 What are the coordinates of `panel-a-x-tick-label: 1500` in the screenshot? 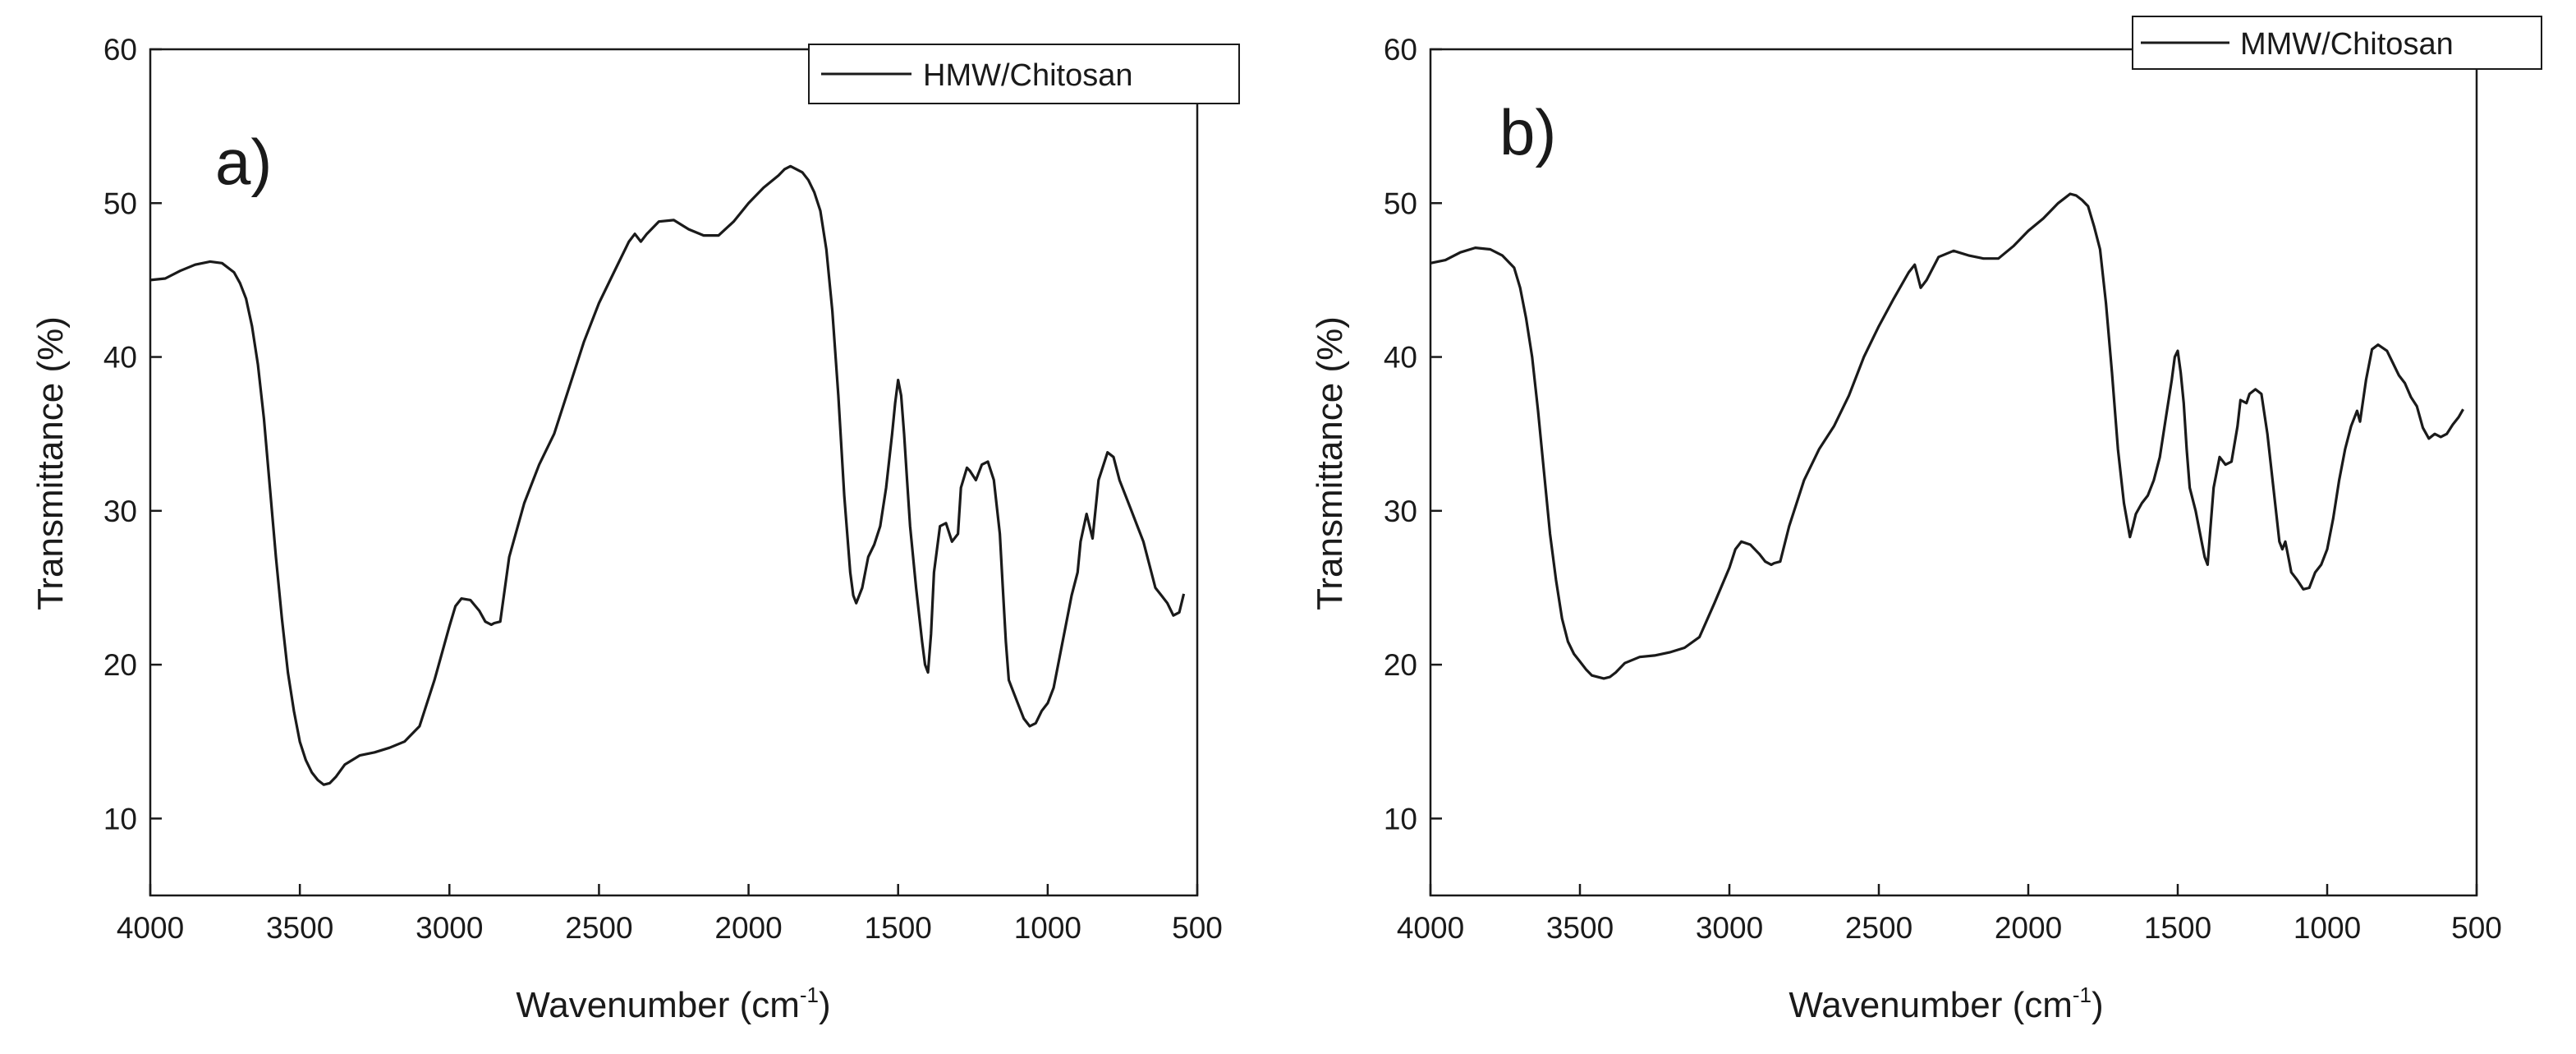 It's located at (898, 928).